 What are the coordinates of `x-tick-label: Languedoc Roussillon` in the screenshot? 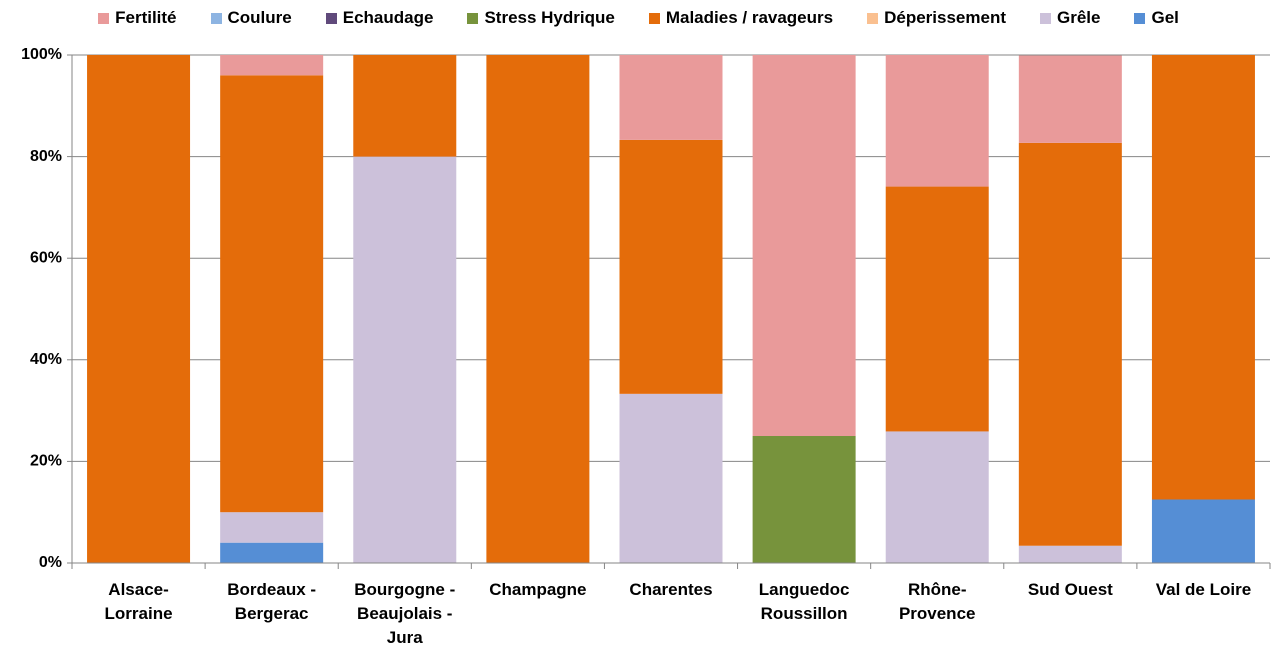 It's located at (804, 601).